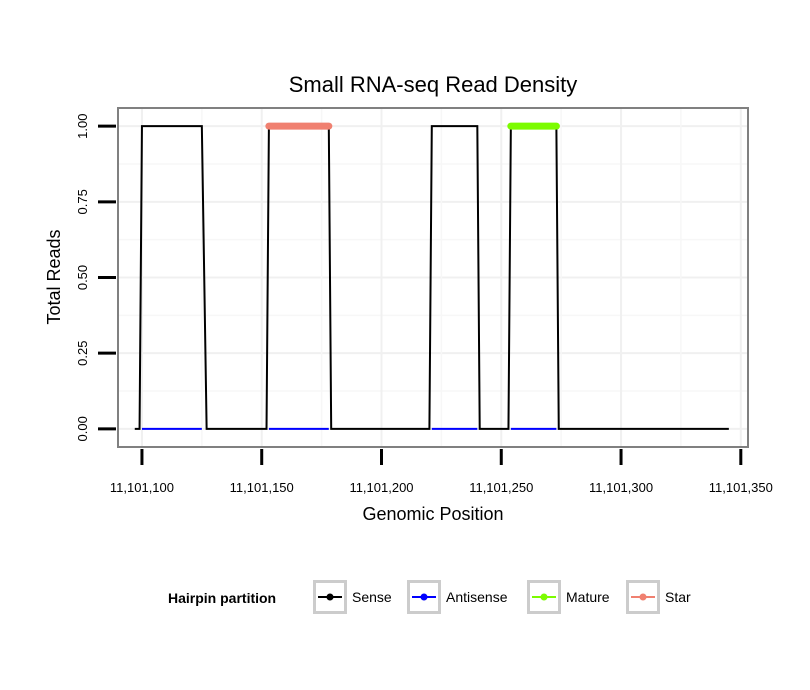 The height and width of the screenshot is (690, 810). Describe the element at coordinates (424, 597) in the screenshot. I see `legend-dot-antisense` at that location.